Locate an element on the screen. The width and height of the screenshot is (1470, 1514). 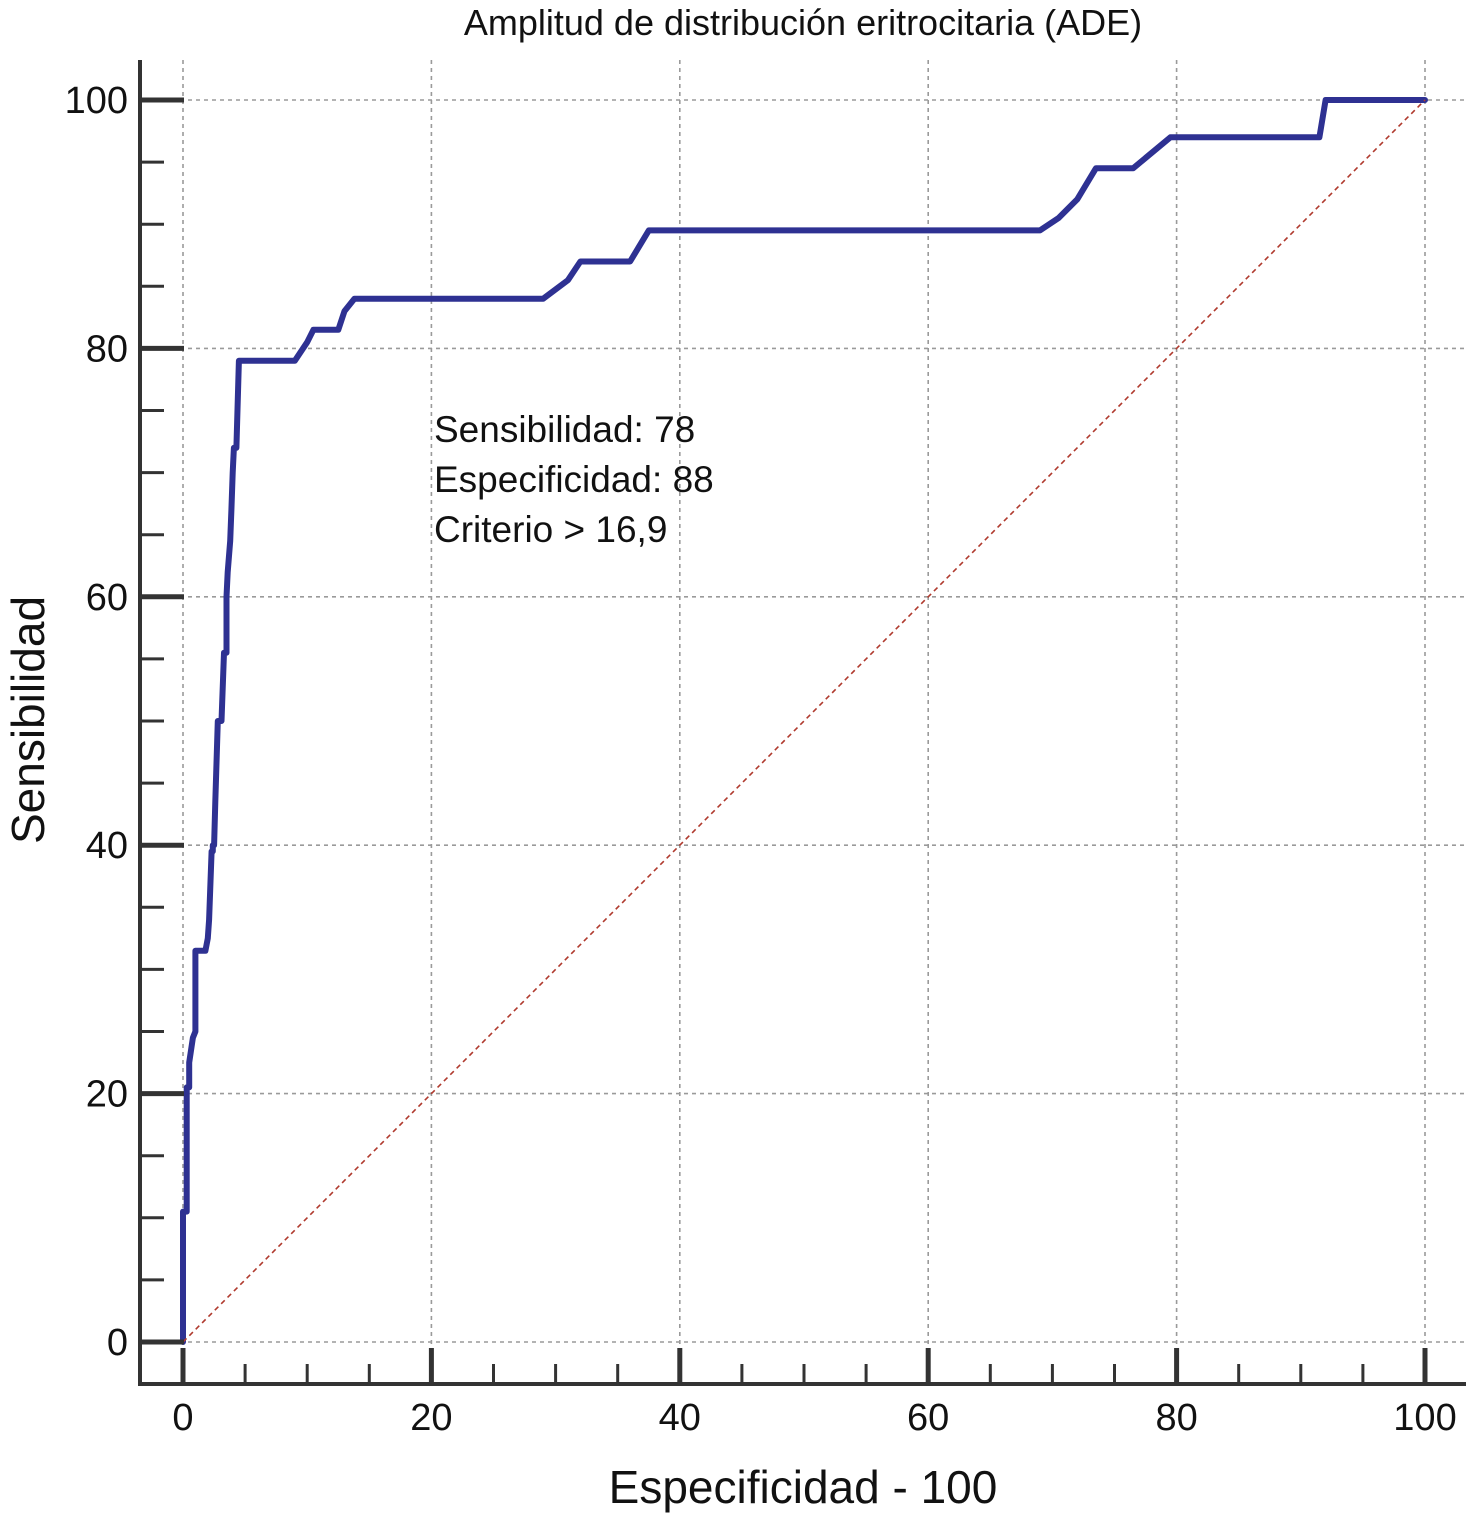
annotation-sensitivity: Sensibilidad: 78 is located at coordinates (564, 429).